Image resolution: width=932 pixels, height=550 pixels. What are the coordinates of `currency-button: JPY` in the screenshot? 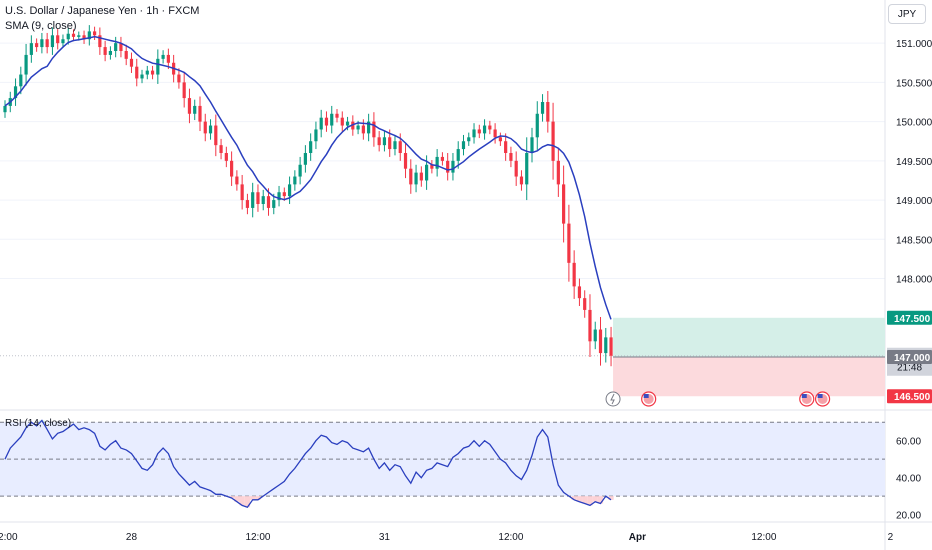 It's located at (907, 14).